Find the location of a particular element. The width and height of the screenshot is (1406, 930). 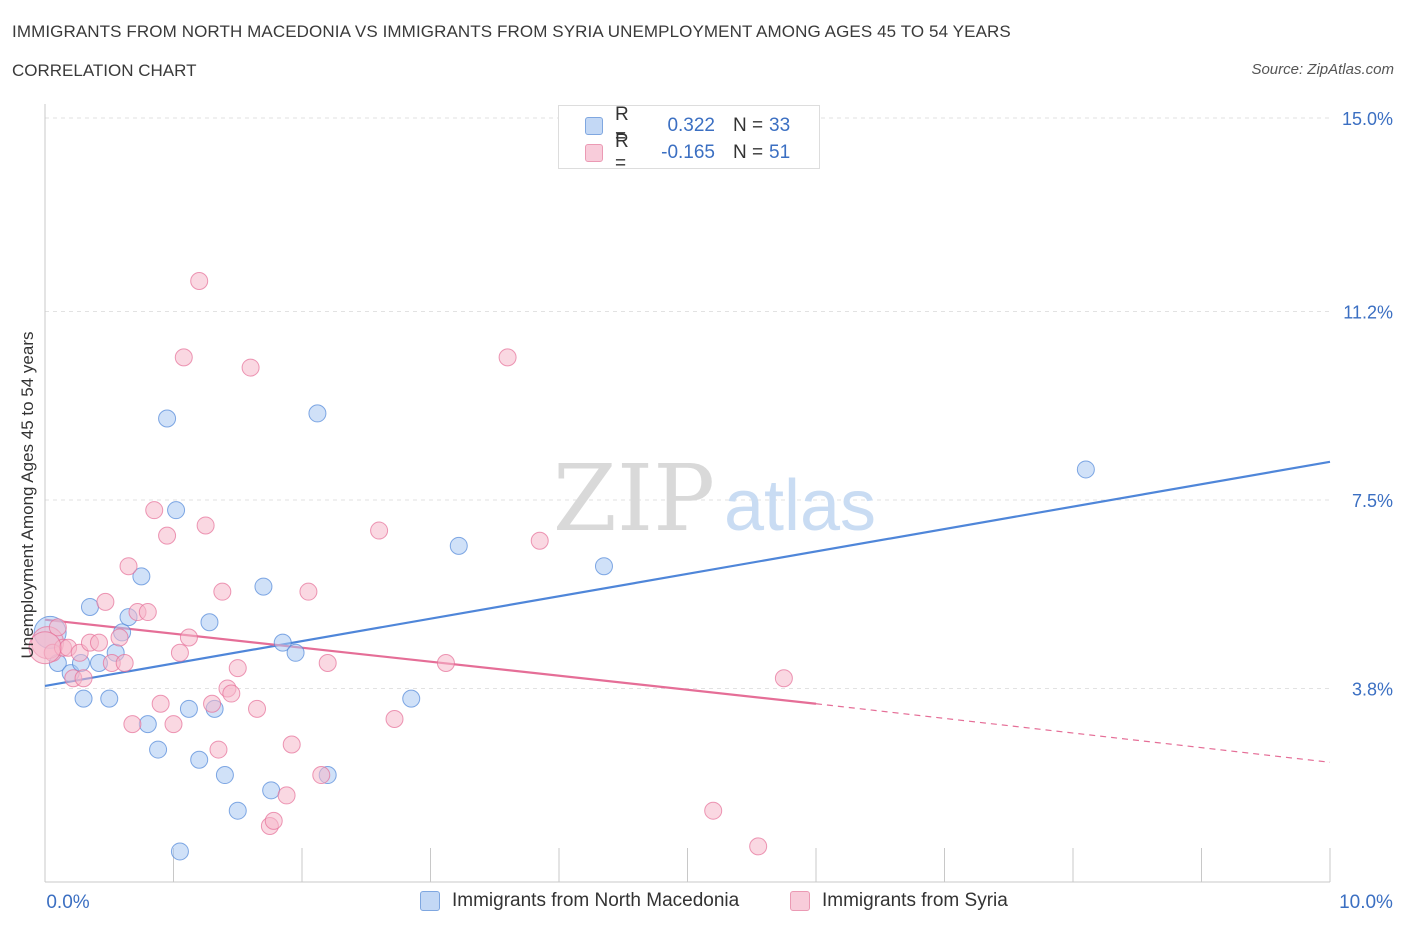

legend-row-north-macedonia: R = 0.322 N = 33 is located at coordinates (688, 125).